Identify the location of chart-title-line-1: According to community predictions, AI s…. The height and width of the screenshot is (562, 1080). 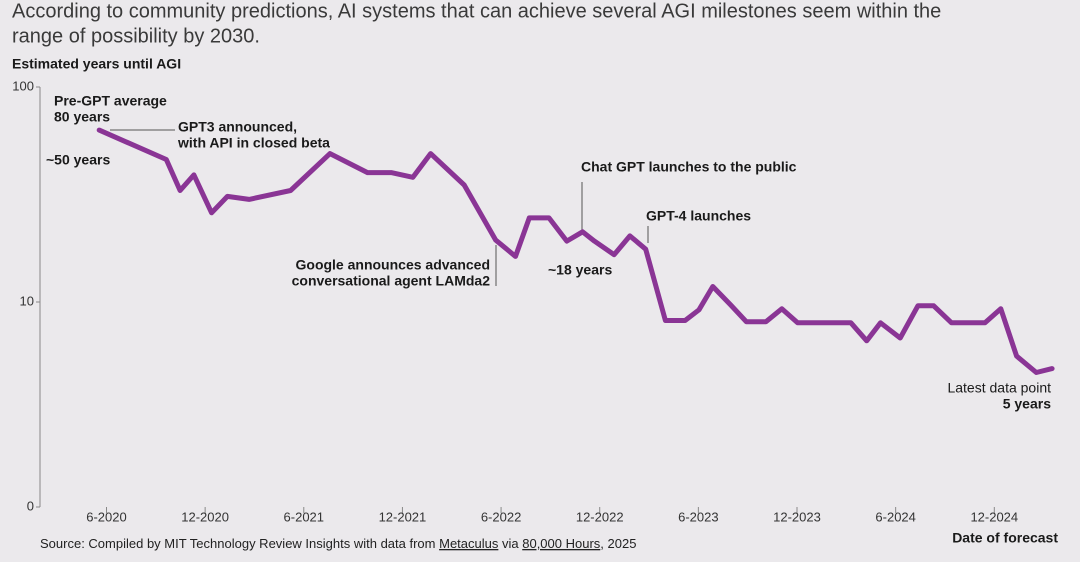
(476, 11).